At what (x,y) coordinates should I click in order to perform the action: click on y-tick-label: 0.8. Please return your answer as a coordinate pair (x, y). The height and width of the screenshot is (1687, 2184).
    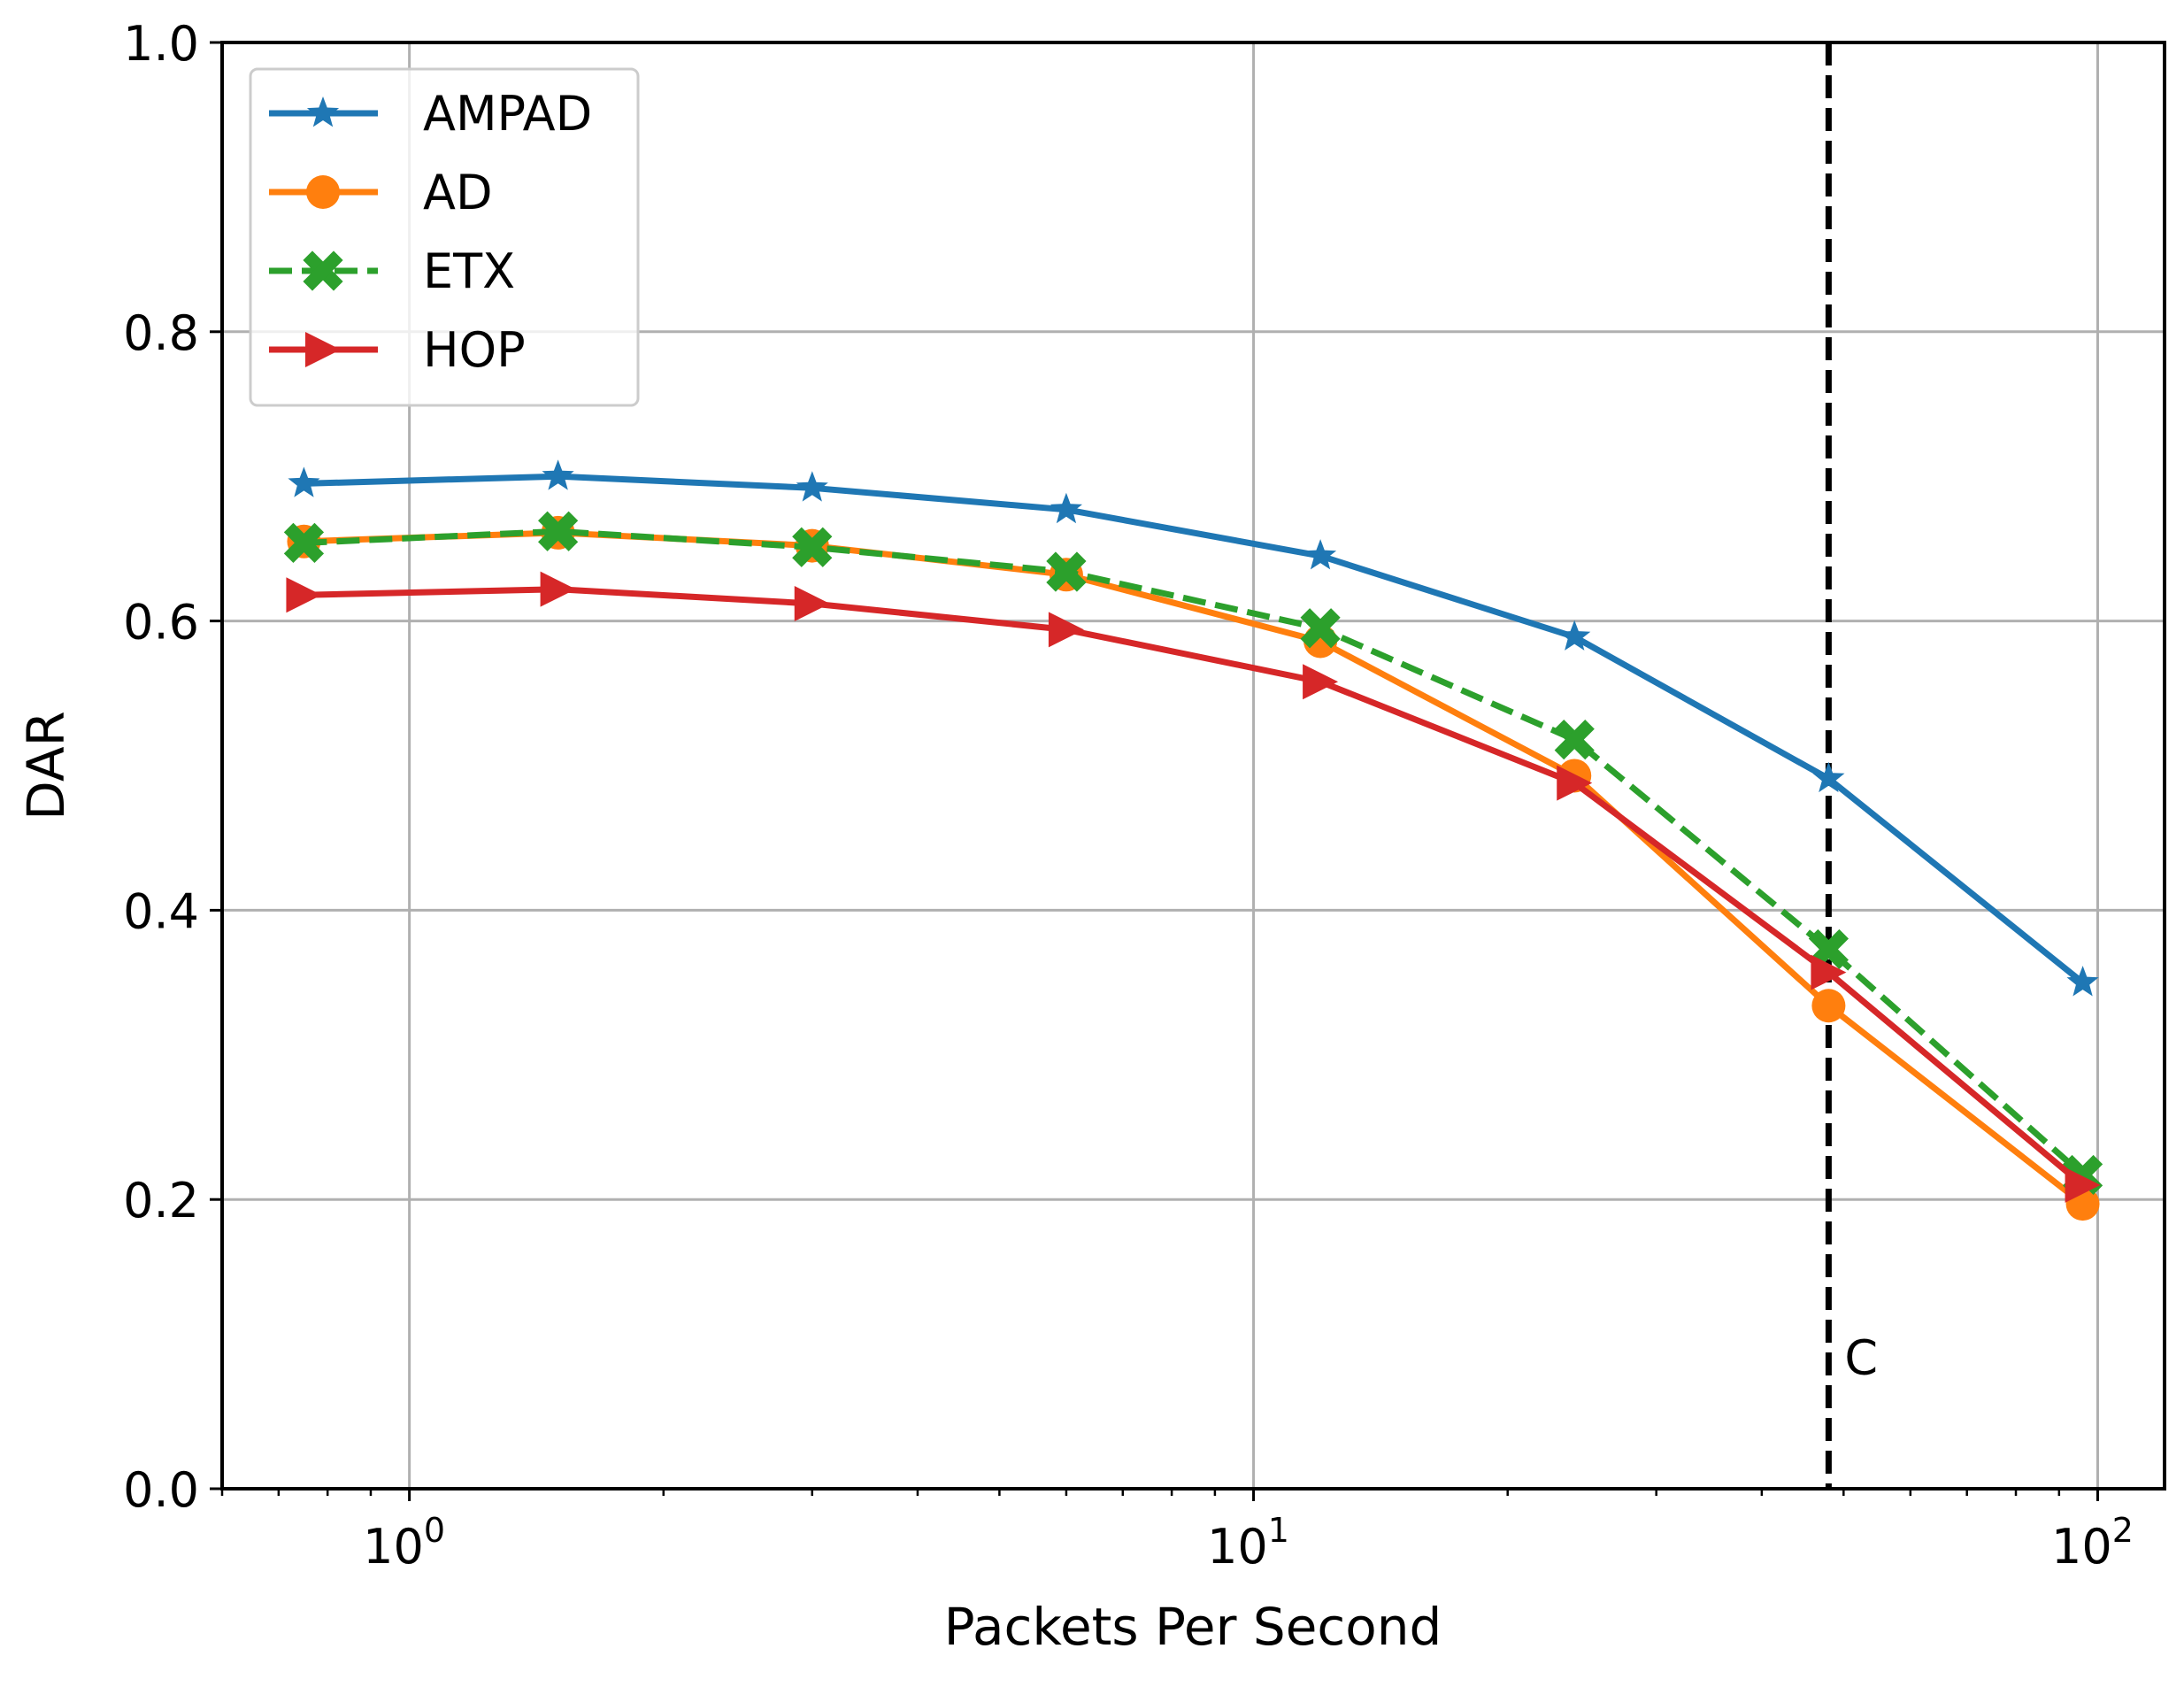
    Looking at the image, I should click on (161, 333).